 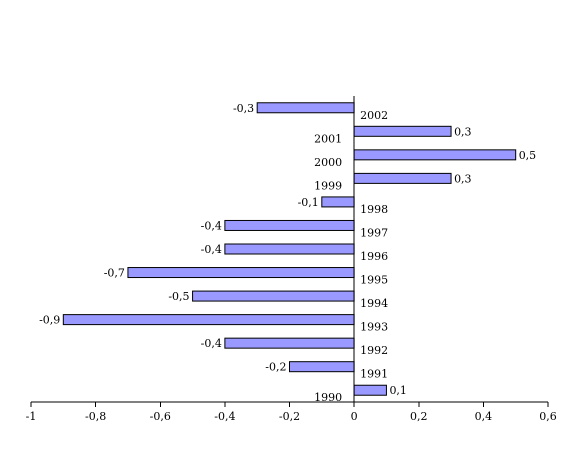 I want to click on category-label-2002: 2002, so click(x=374, y=115).